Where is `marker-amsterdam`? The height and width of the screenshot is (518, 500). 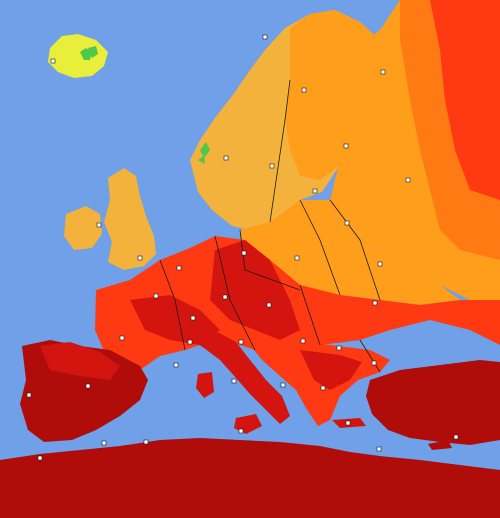 marker-amsterdam is located at coordinates (179, 268).